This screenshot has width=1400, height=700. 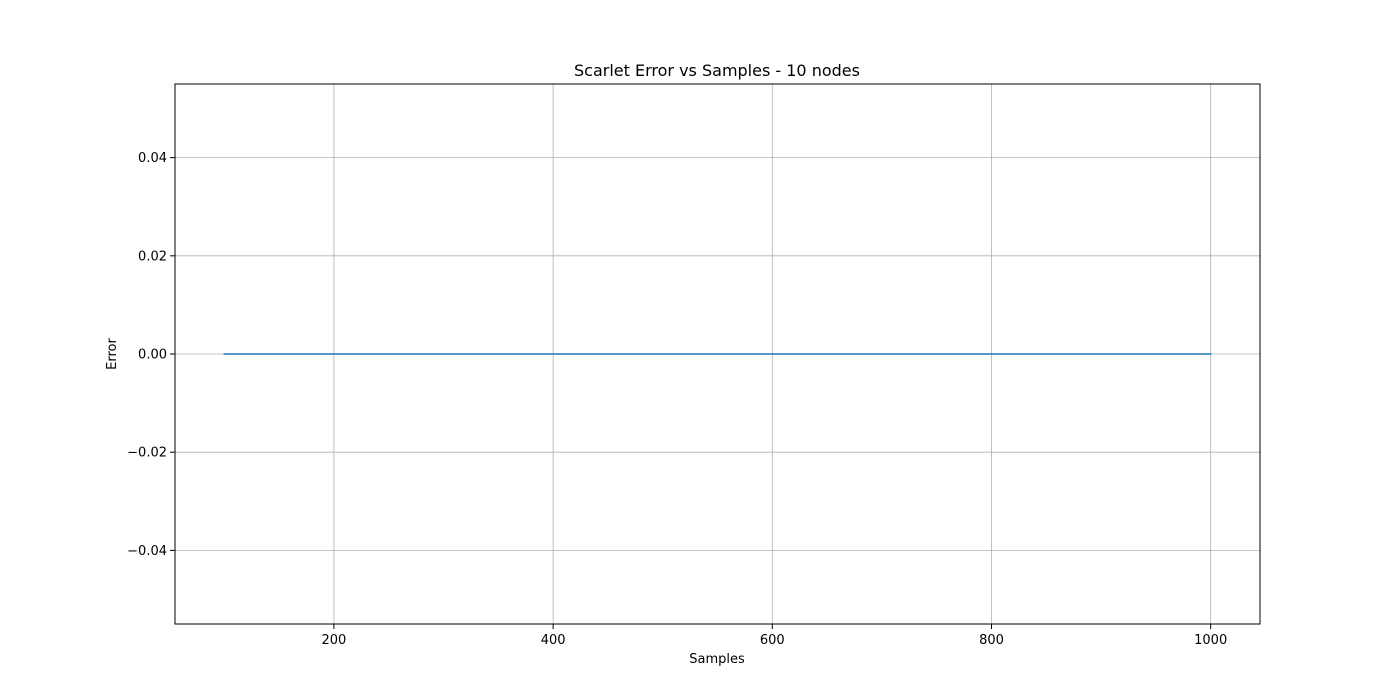 What do you see at coordinates (112, 354) in the screenshot?
I see `y-axis-label: Error` at bounding box center [112, 354].